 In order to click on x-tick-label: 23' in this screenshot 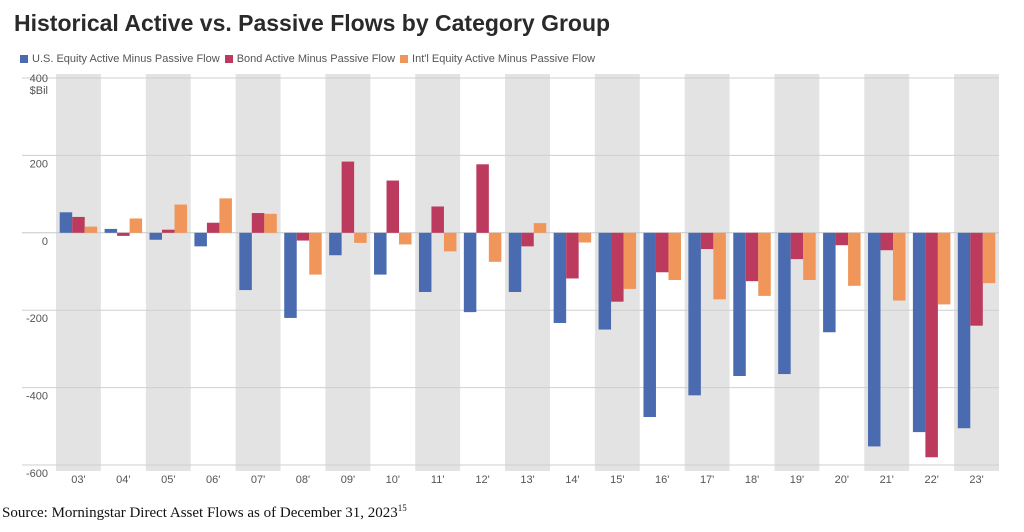, I will do `click(976, 480)`.